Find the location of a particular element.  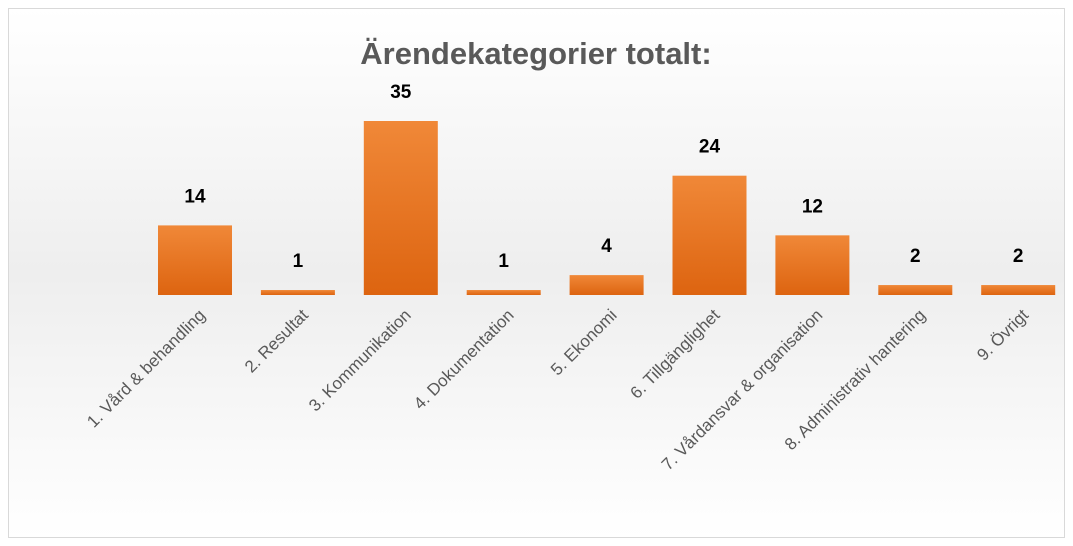

data-label: 4 is located at coordinates (606, 246).